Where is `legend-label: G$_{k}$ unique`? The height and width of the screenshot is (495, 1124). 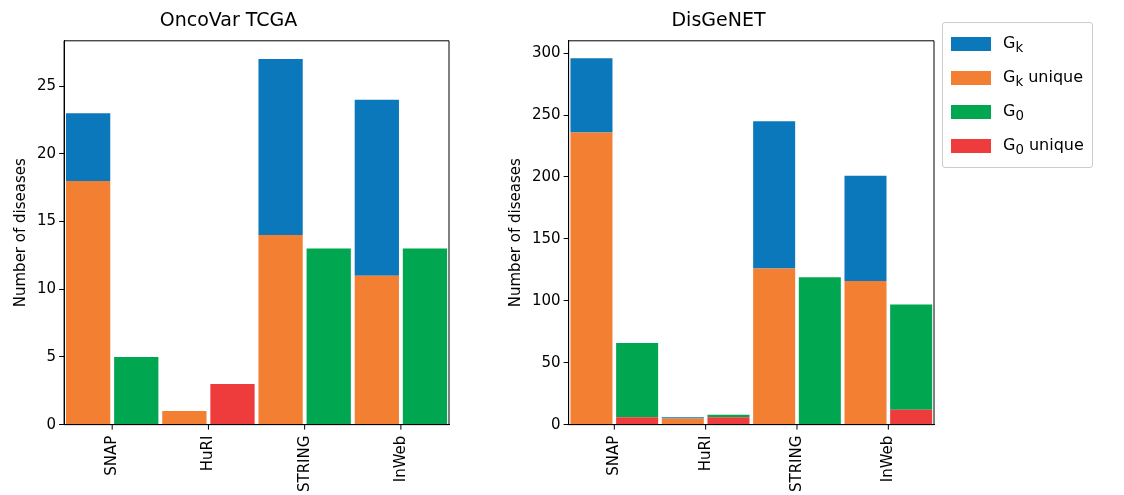
legend-label: G$_{k}$ unique is located at coordinates (1043, 78).